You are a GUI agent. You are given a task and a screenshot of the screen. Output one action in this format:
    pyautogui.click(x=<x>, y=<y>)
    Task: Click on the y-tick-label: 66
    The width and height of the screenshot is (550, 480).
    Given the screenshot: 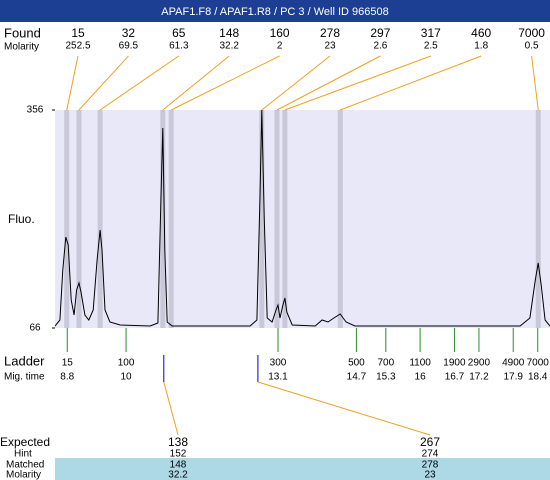 What is the action you would take?
    pyautogui.click(x=35, y=328)
    